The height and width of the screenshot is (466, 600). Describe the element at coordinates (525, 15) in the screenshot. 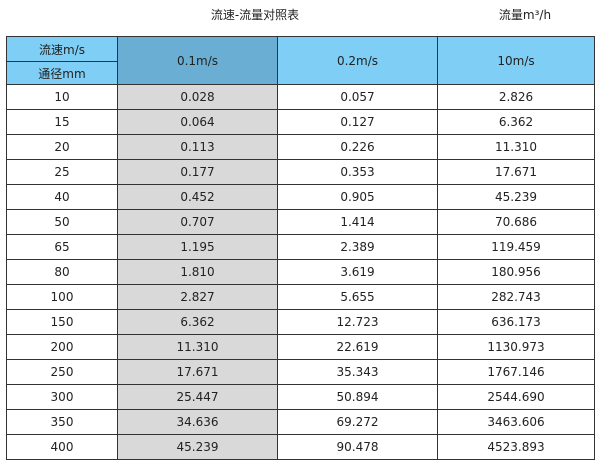

I see `unit-label: 流量m³/h` at that location.